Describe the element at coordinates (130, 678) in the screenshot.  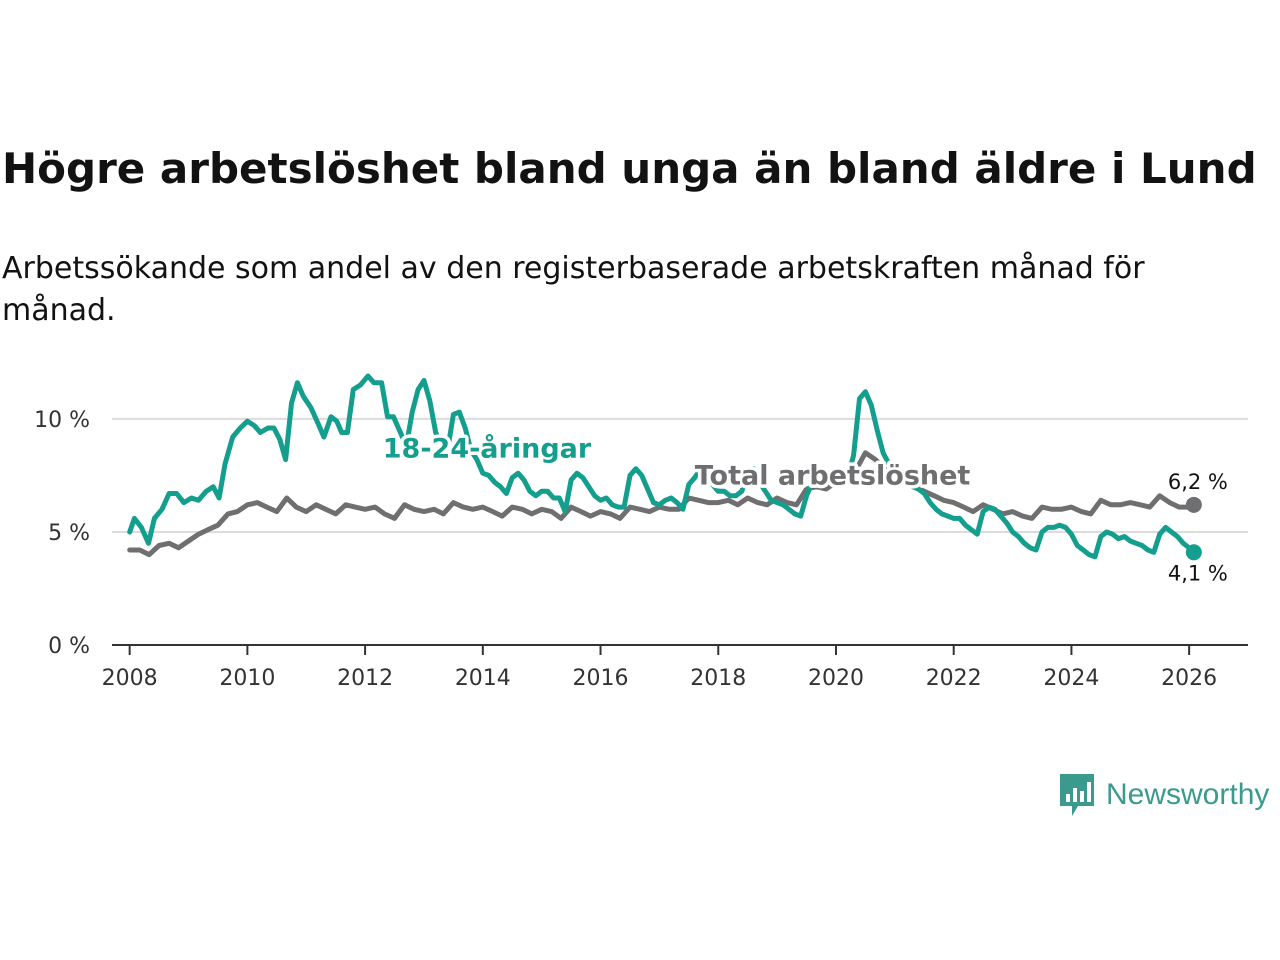
I see `x-tick-label: 2008` at that location.